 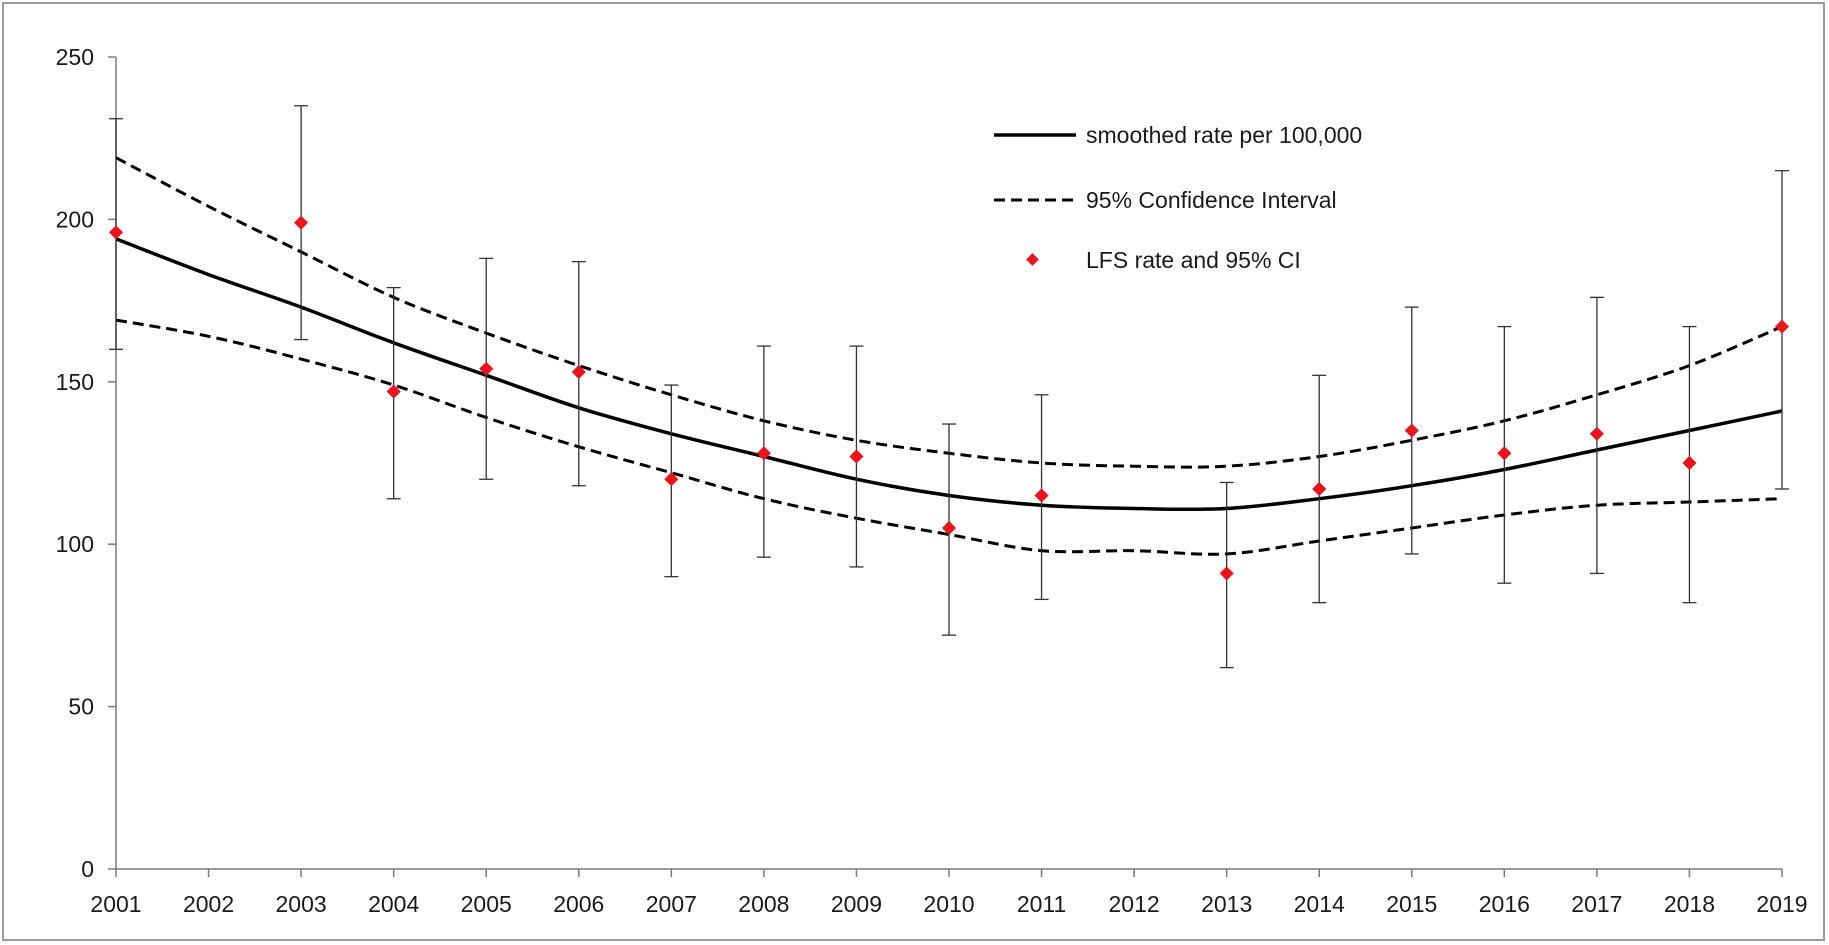 I want to click on x-tick-label: 2011, so click(x=1041, y=904).